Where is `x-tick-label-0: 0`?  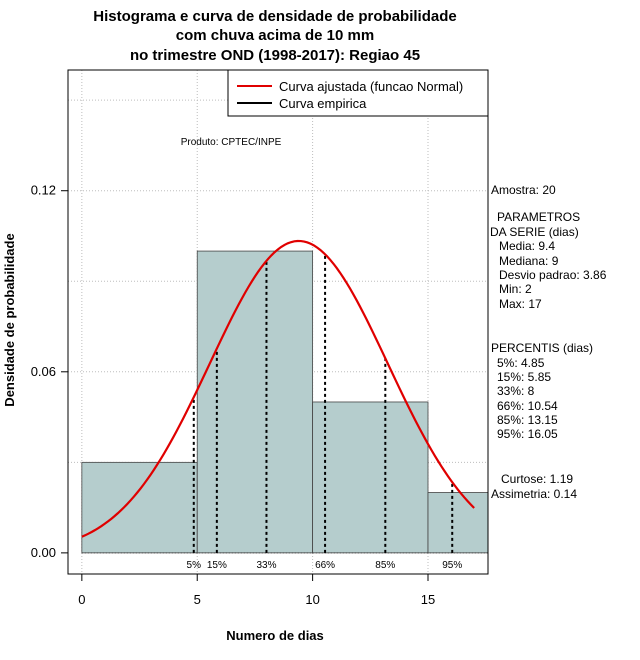
x-tick-label-0: 0 is located at coordinates (81, 599).